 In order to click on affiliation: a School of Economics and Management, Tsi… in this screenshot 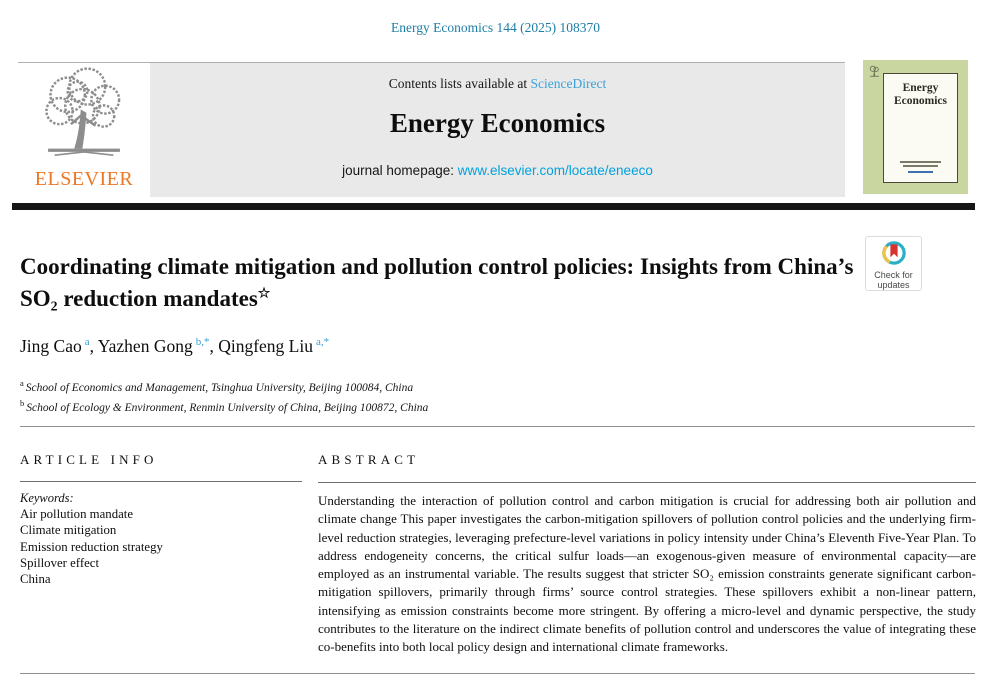, I will do `click(224, 387)`.